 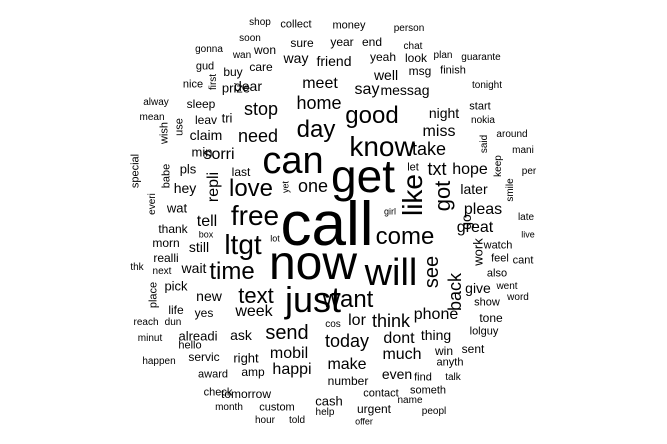 I want to click on word: start, so click(x=480, y=106).